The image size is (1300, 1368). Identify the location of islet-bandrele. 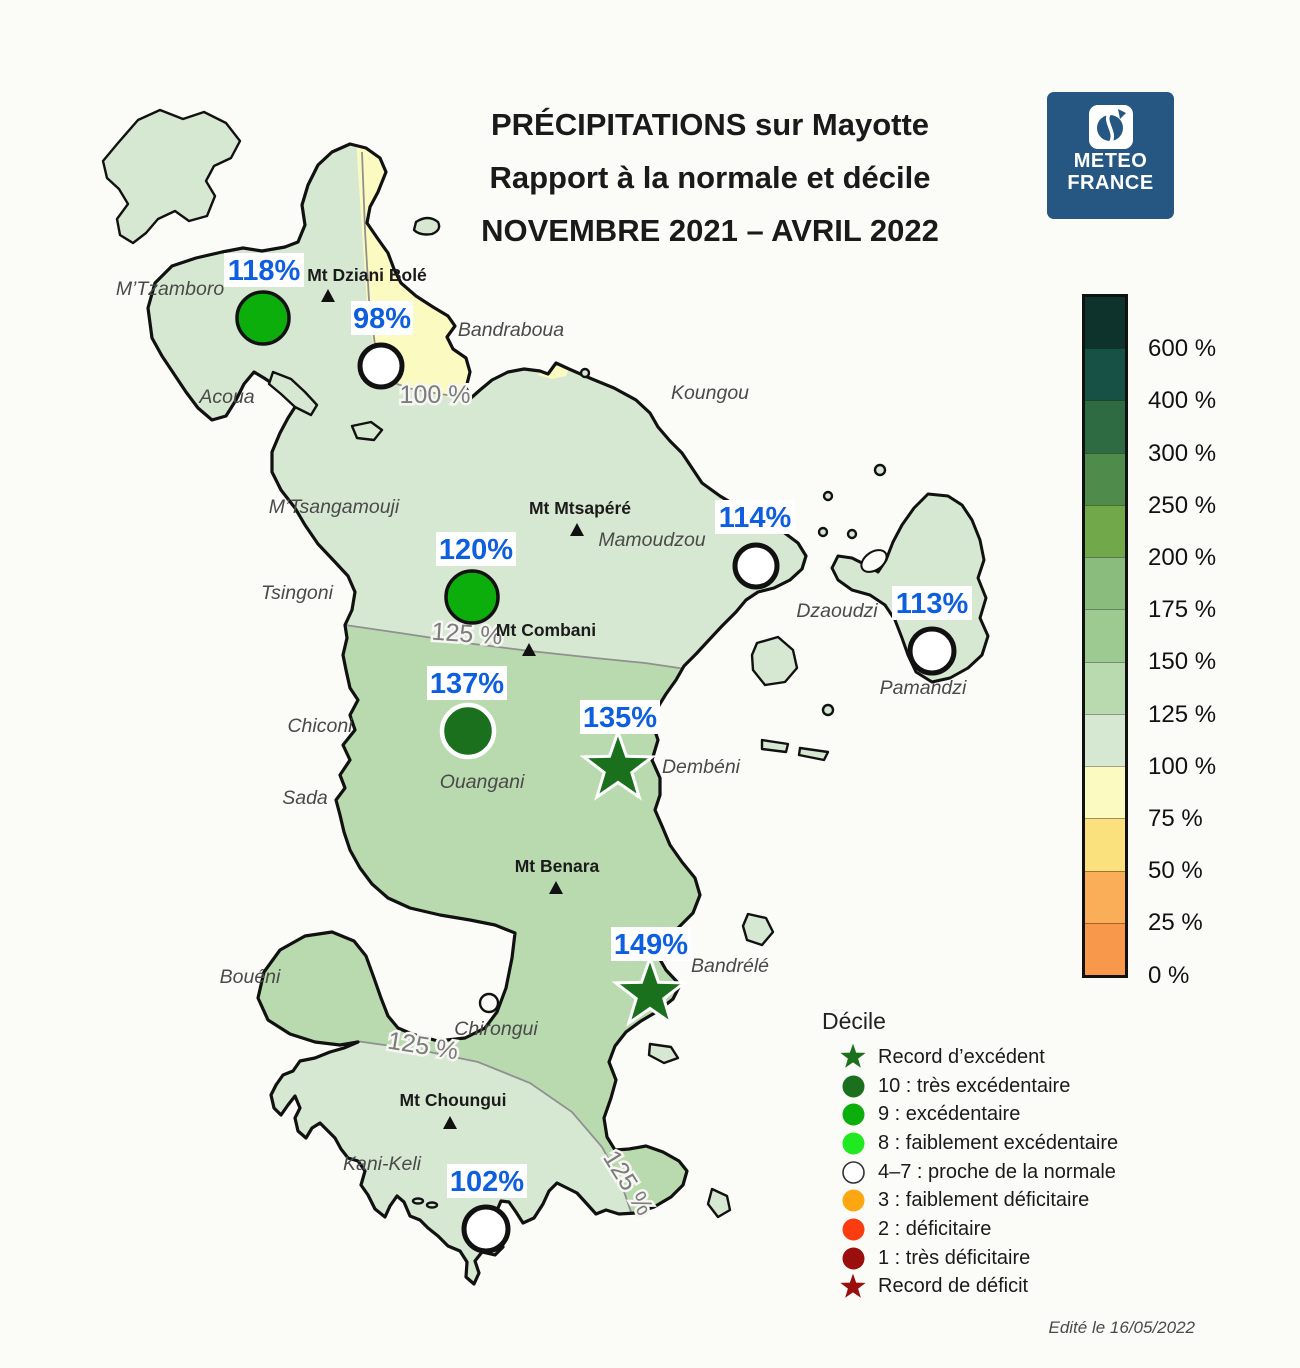
(758, 929).